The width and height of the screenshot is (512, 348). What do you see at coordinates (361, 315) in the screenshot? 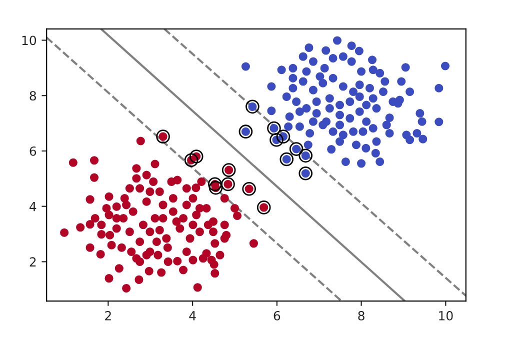
I see `x-tick-label: 8` at bounding box center [361, 315].